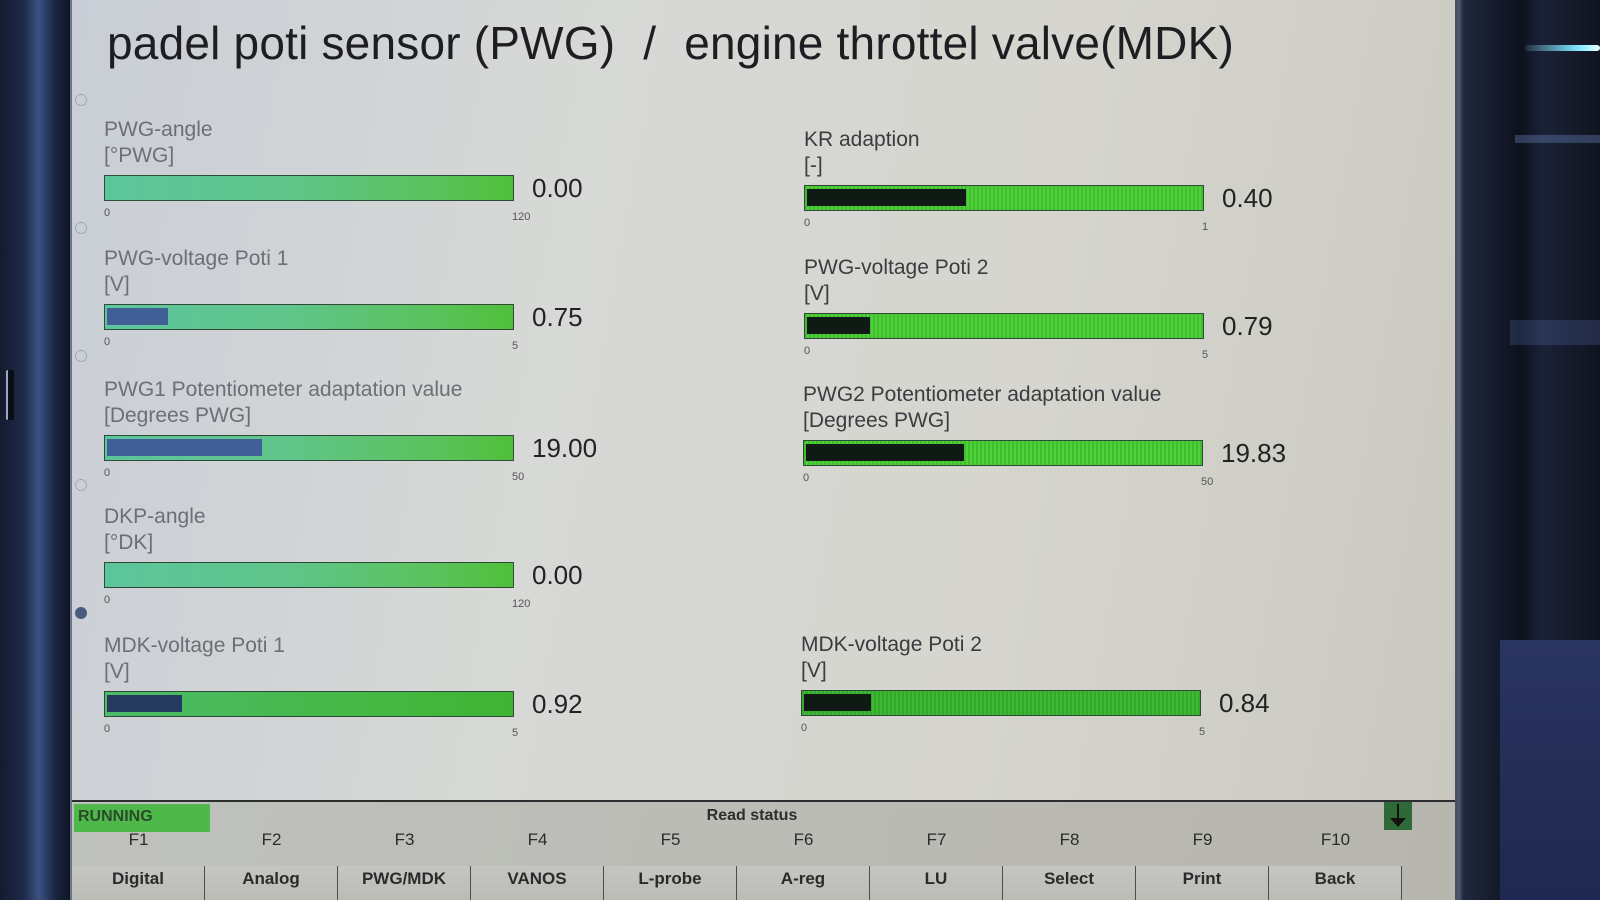 This screenshot has width=1600, height=900. What do you see at coordinates (404, 865) in the screenshot?
I see `fkey-f3-pwg-mdk: F3 PWG/MDK` at bounding box center [404, 865].